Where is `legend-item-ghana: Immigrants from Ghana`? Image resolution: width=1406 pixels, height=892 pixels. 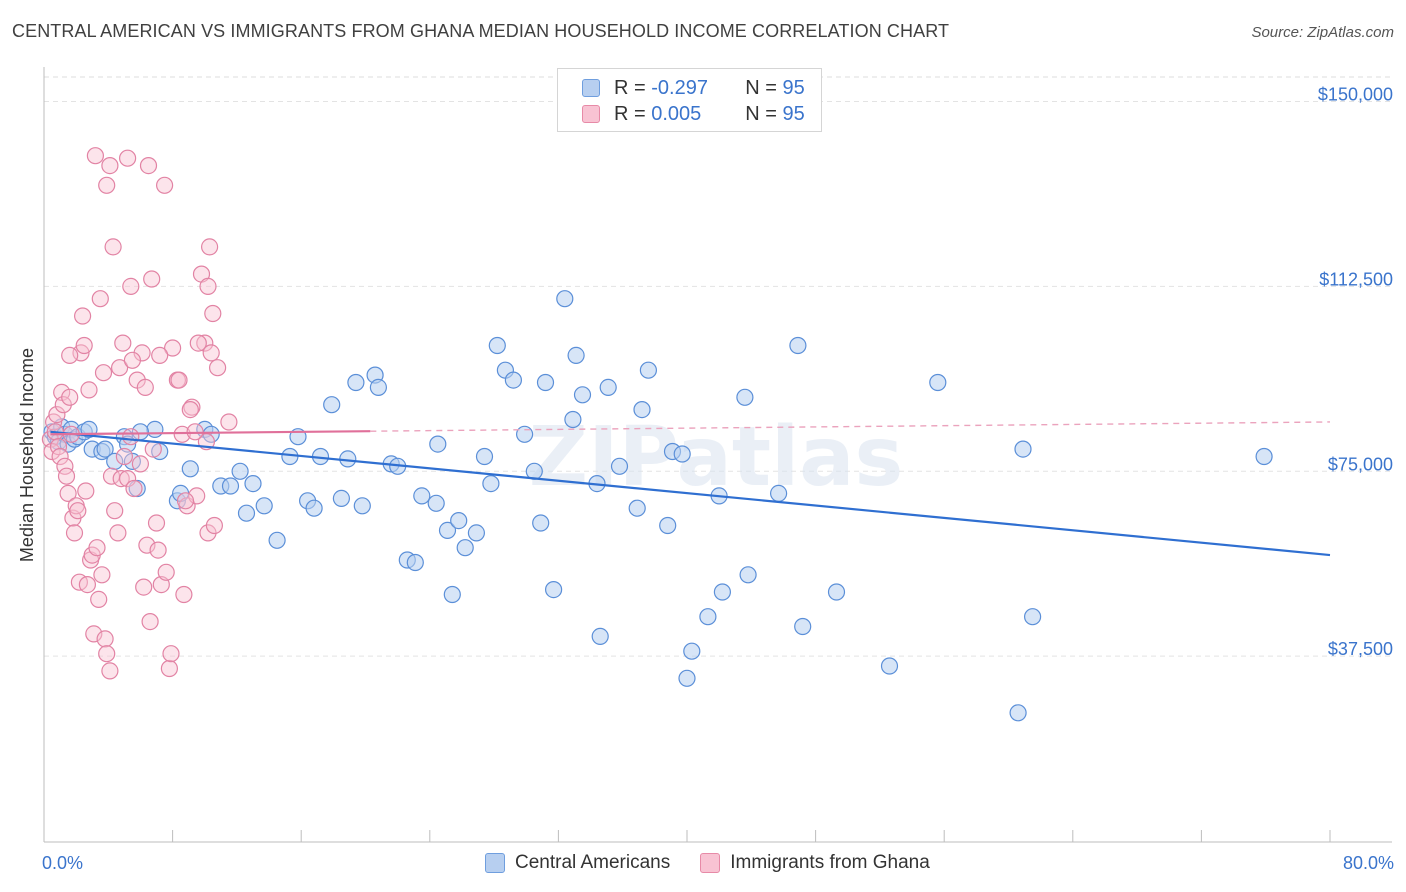 legend-item-ghana: Immigrants from Ghana is located at coordinates (815, 863).